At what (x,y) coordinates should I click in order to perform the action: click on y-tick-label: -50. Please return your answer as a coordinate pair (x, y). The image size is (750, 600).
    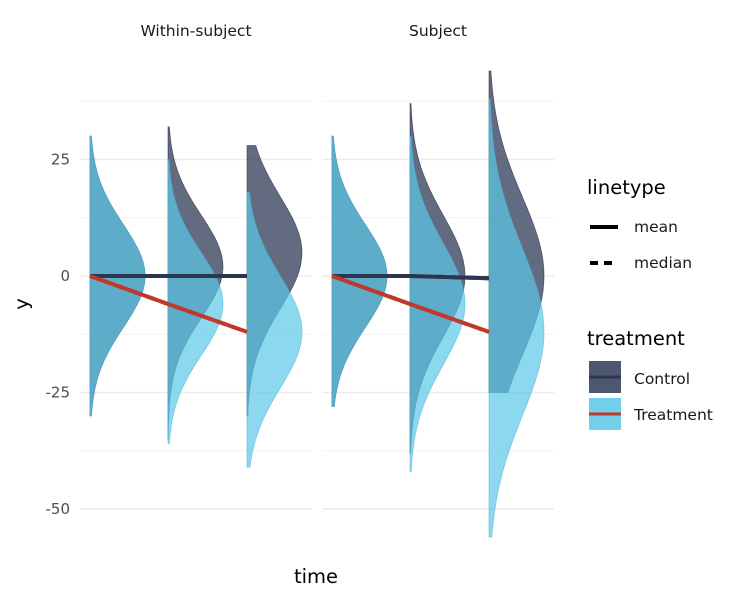
    Looking at the image, I should click on (58, 509).